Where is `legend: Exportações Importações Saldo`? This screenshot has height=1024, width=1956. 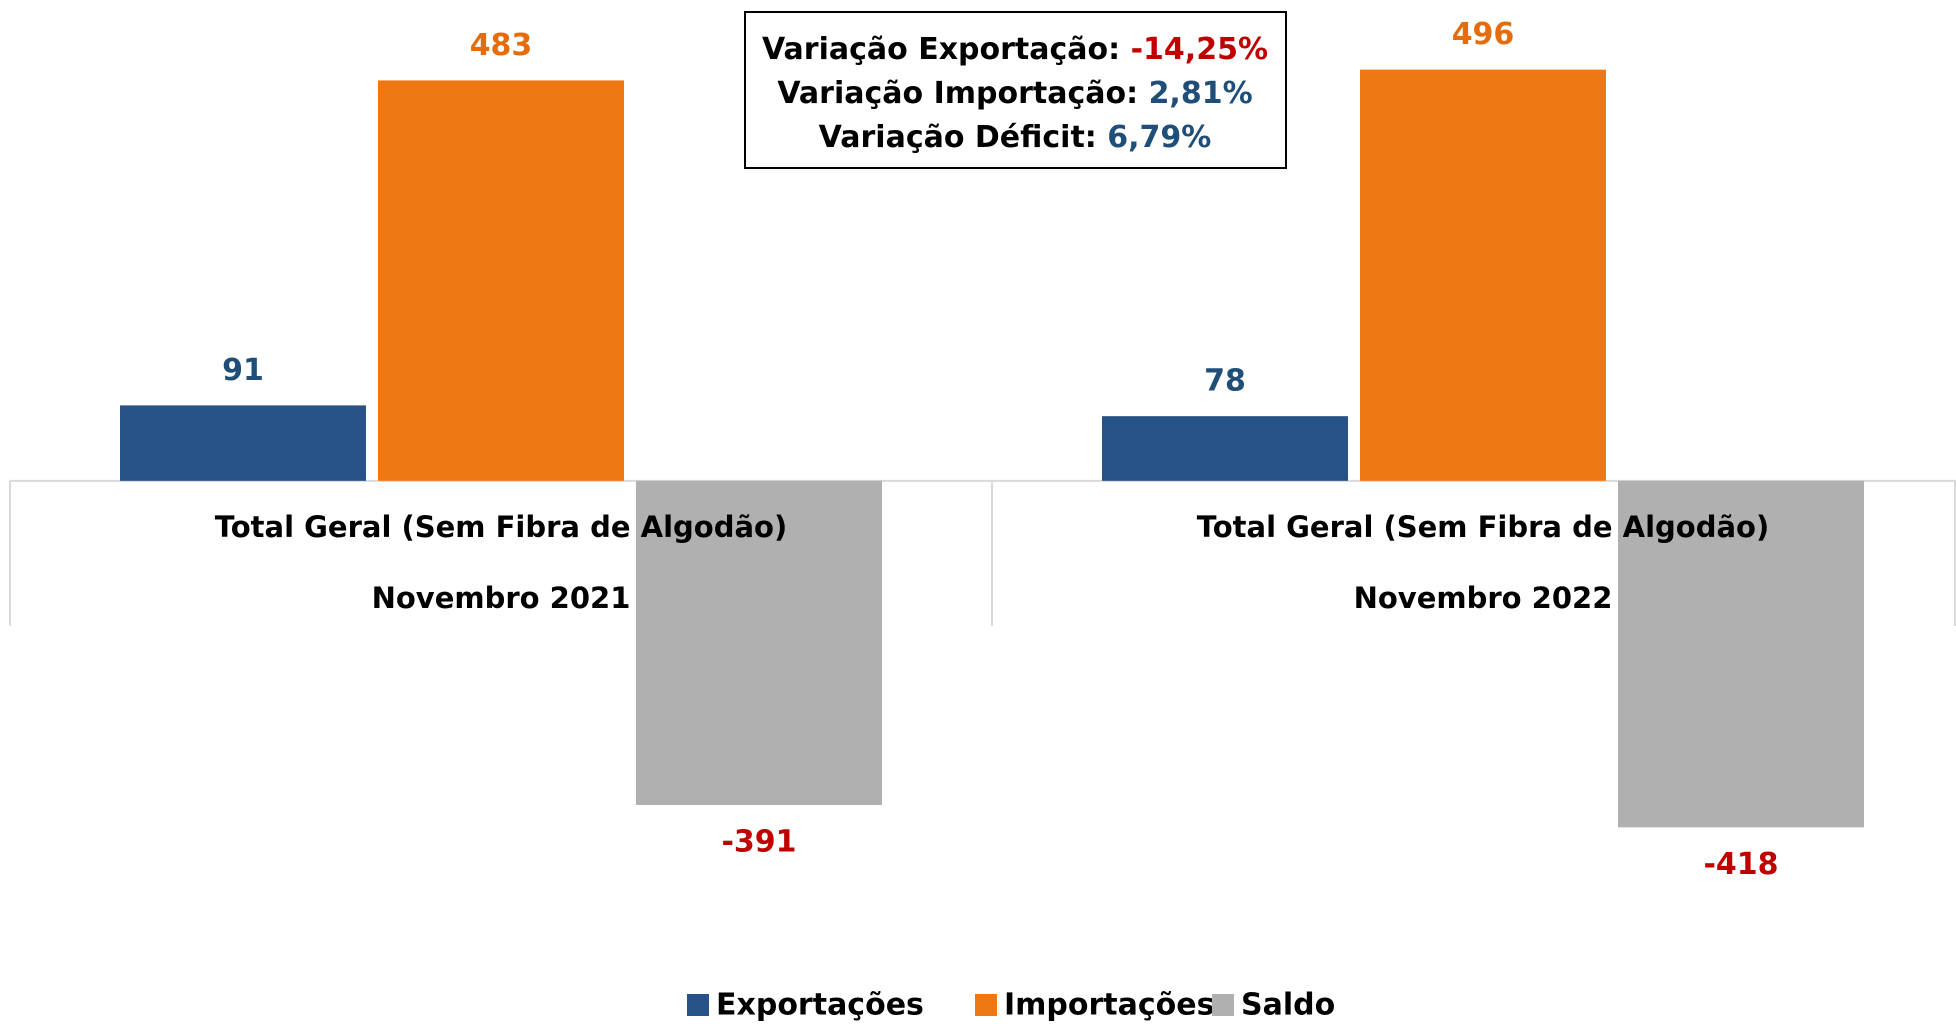
legend: Exportações Importações Saldo is located at coordinates (1011, 1005).